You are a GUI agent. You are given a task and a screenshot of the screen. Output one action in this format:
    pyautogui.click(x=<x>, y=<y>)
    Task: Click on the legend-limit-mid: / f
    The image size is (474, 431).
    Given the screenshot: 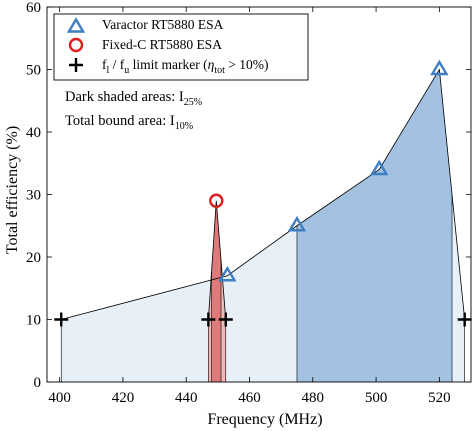 What is the action you would take?
    pyautogui.click(x=117, y=64)
    